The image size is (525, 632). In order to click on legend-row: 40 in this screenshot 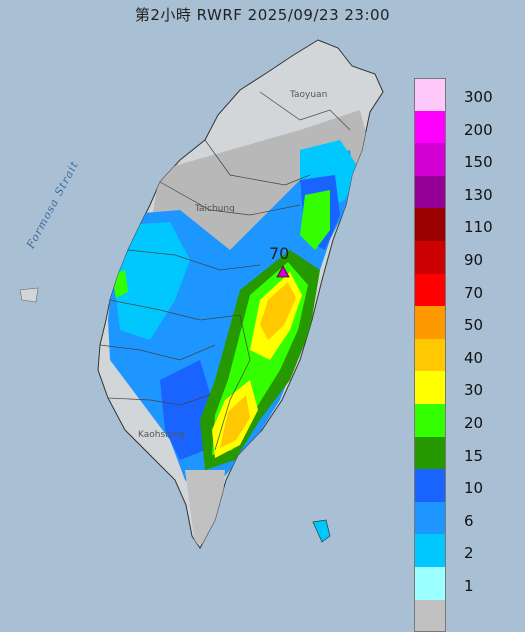, I will do `click(464, 355)`.